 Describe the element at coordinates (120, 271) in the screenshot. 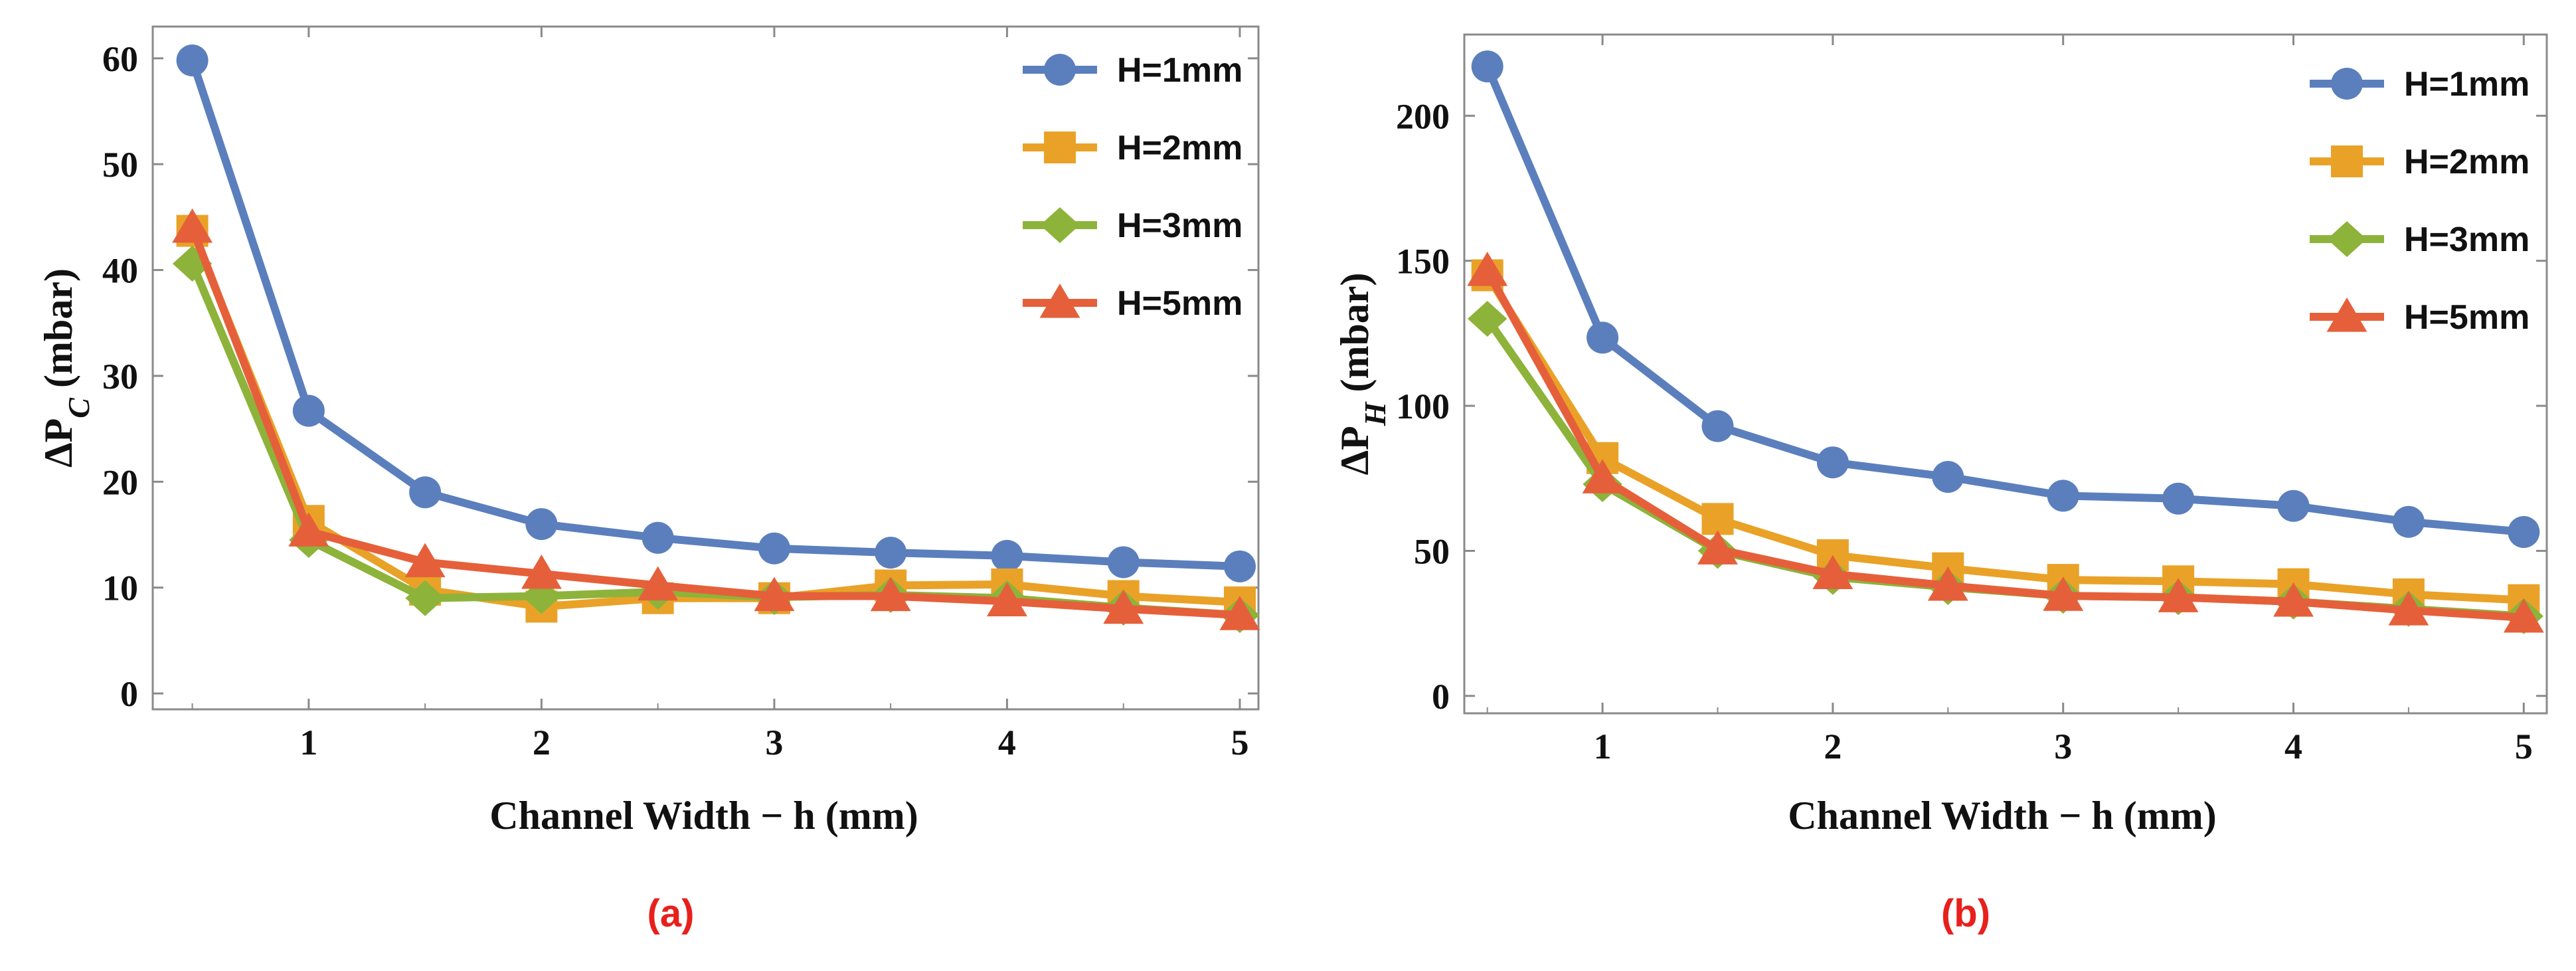

I see `y-tick-label: 40` at that location.